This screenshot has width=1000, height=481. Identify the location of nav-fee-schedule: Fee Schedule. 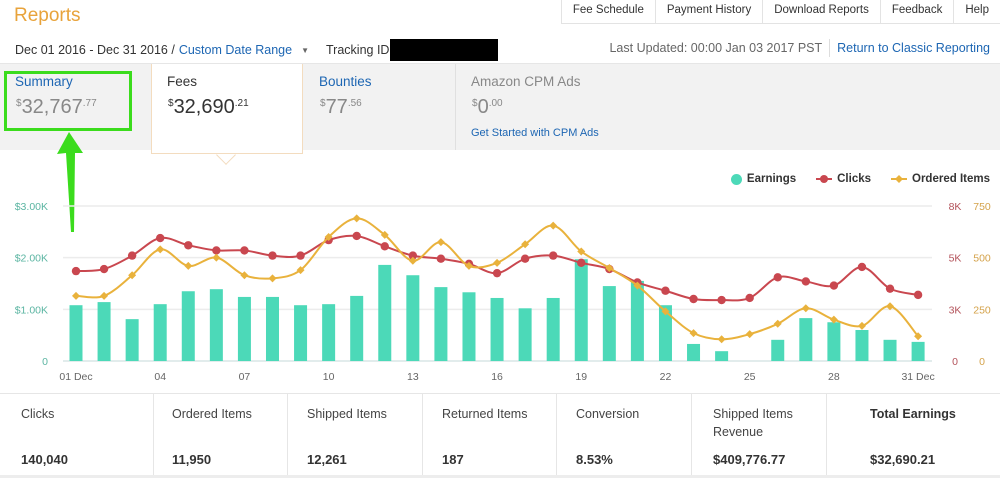
(609, 12).